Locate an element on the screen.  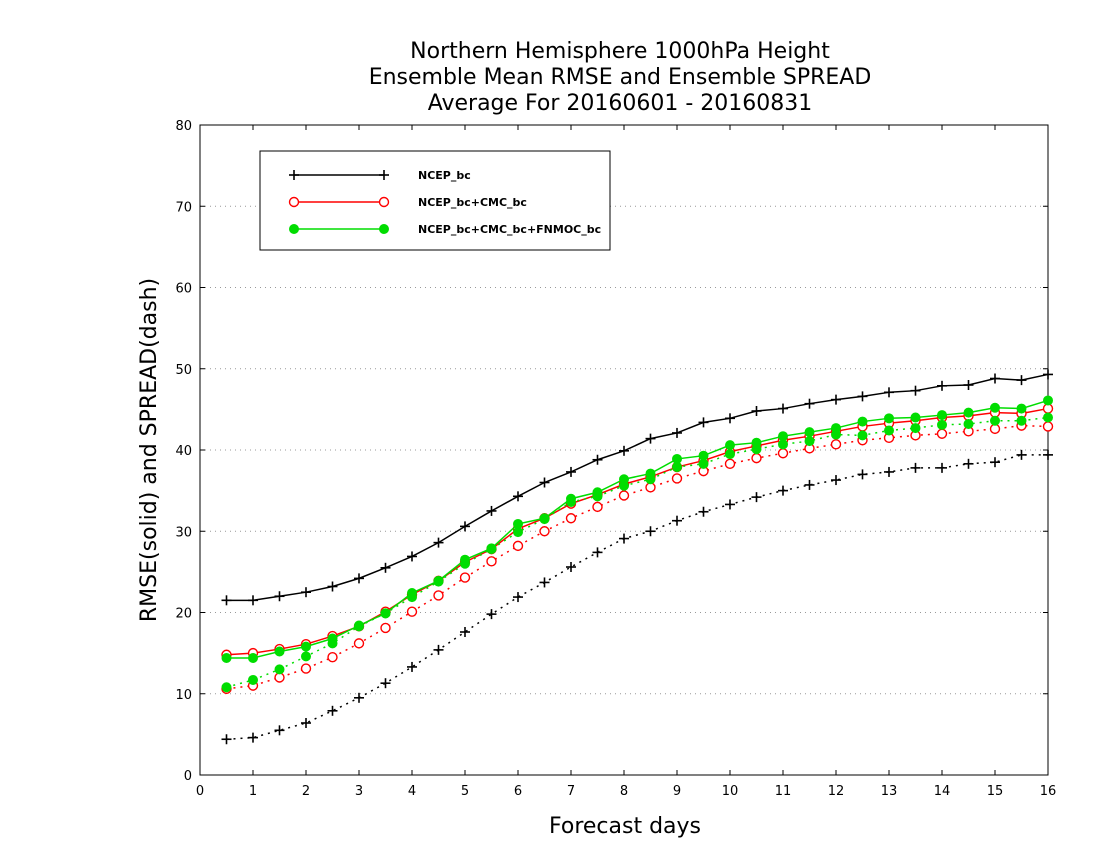
x-tick-label: 1 is located at coordinates (253, 791).